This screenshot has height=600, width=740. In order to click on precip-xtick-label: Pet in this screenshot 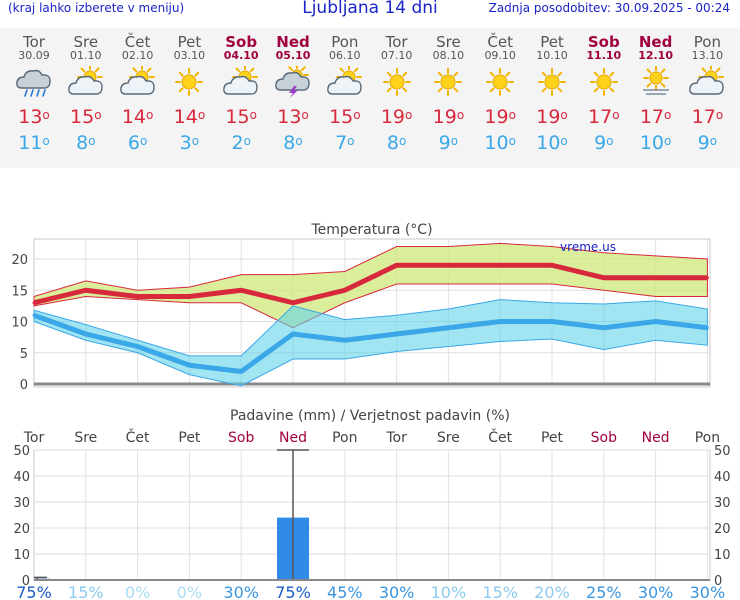, I will do `click(189, 438)`.